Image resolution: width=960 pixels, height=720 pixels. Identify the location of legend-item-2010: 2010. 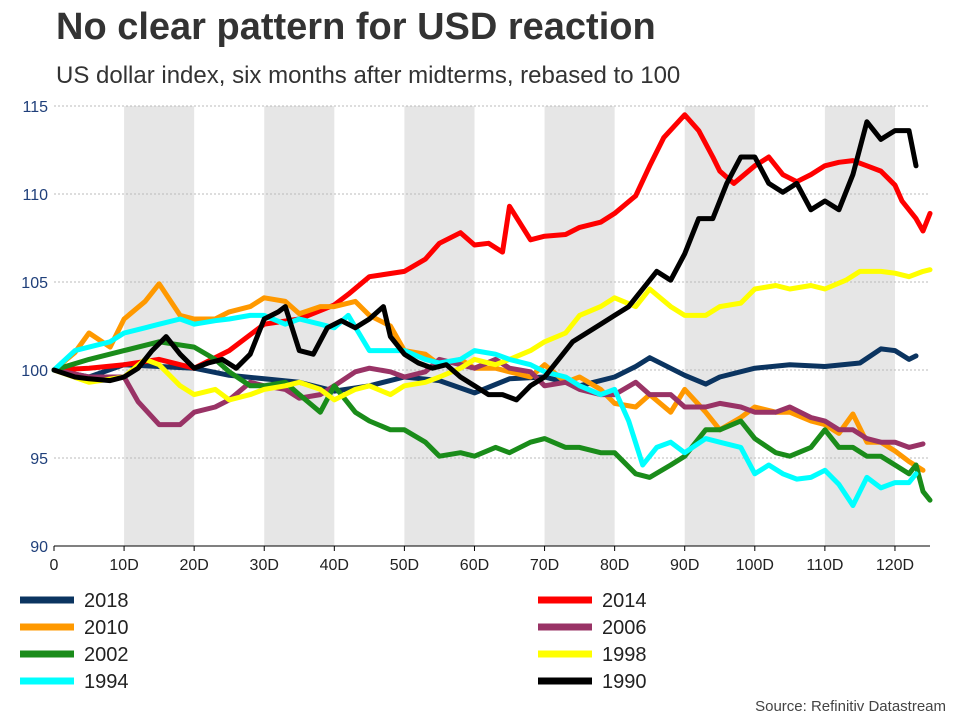
(74, 628).